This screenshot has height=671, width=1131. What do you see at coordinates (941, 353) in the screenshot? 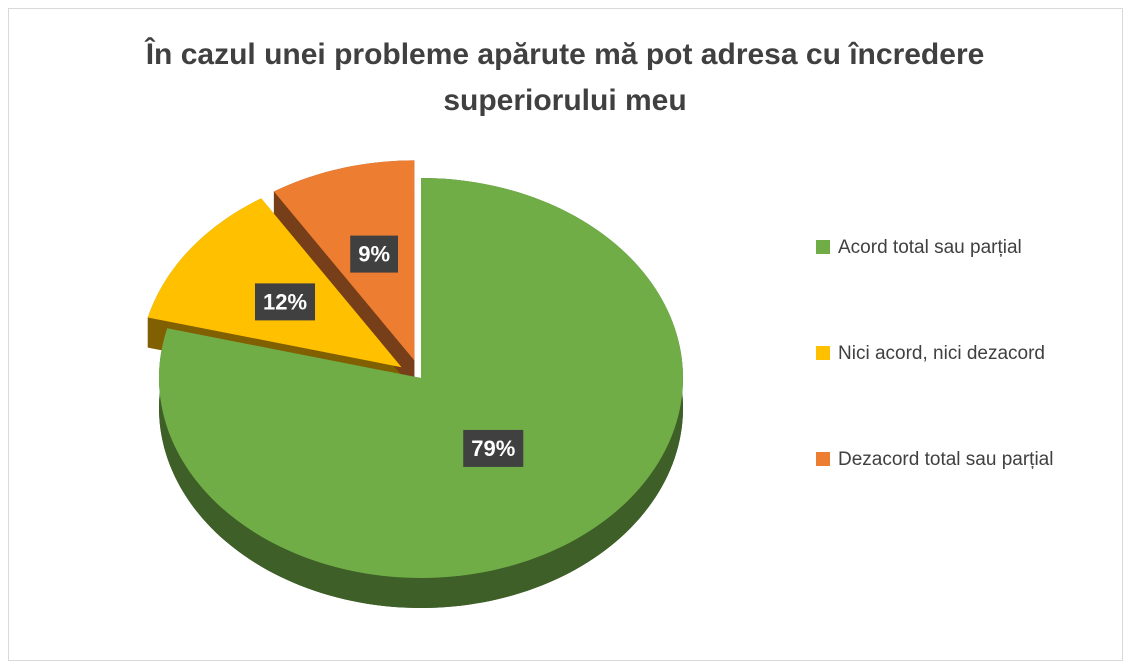
I see `legend-label: Nici acord, nici dezacord` at bounding box center [941, 353].